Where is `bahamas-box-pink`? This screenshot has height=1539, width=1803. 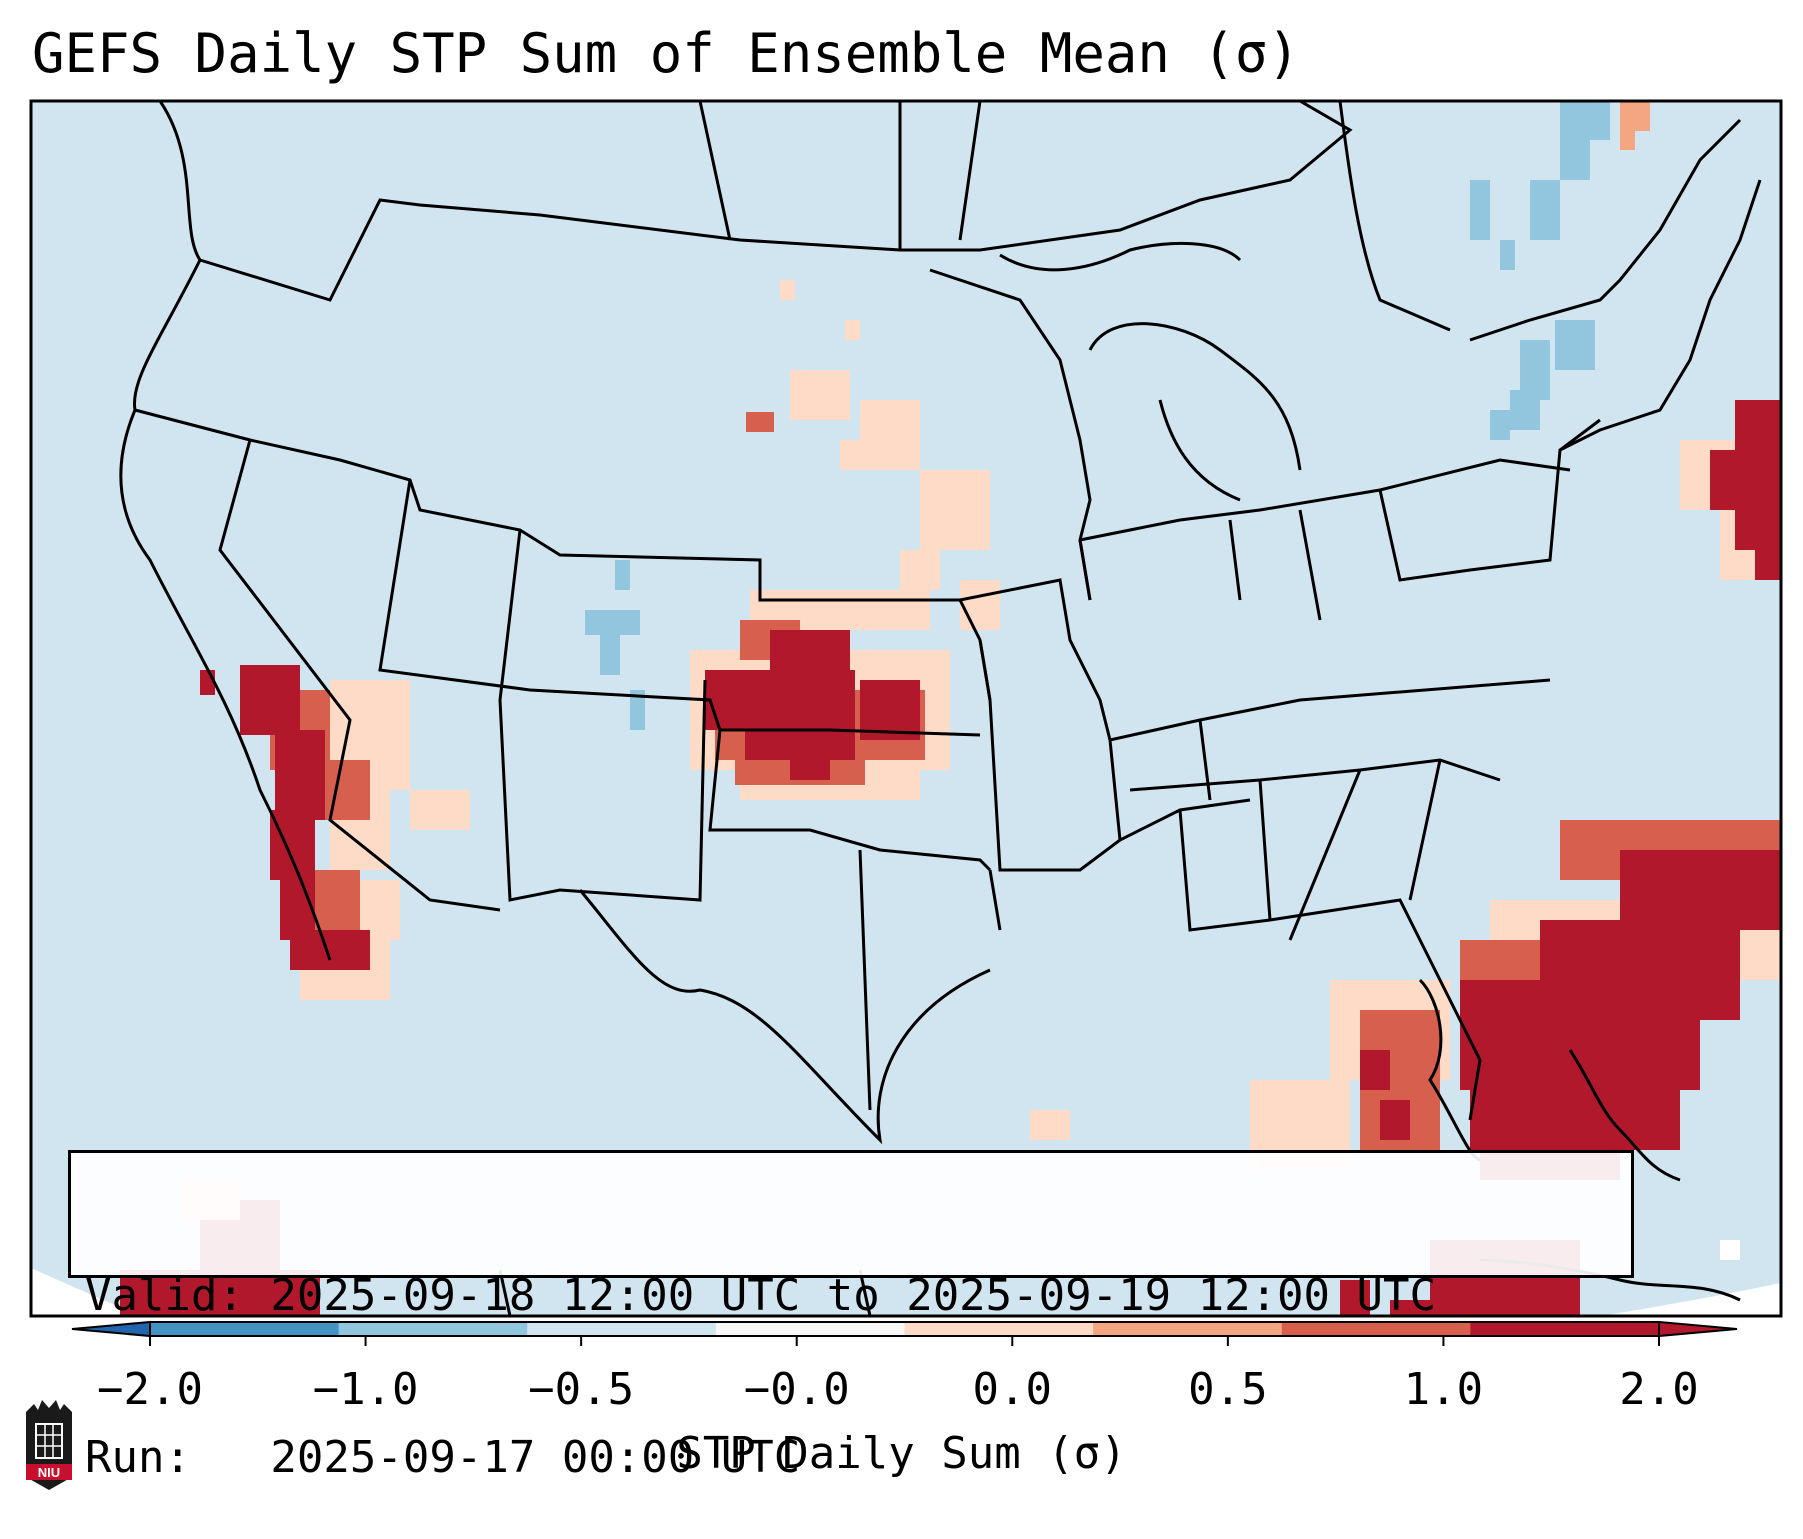
bahamas-box-pink is located at coordinates (1730, 1250).